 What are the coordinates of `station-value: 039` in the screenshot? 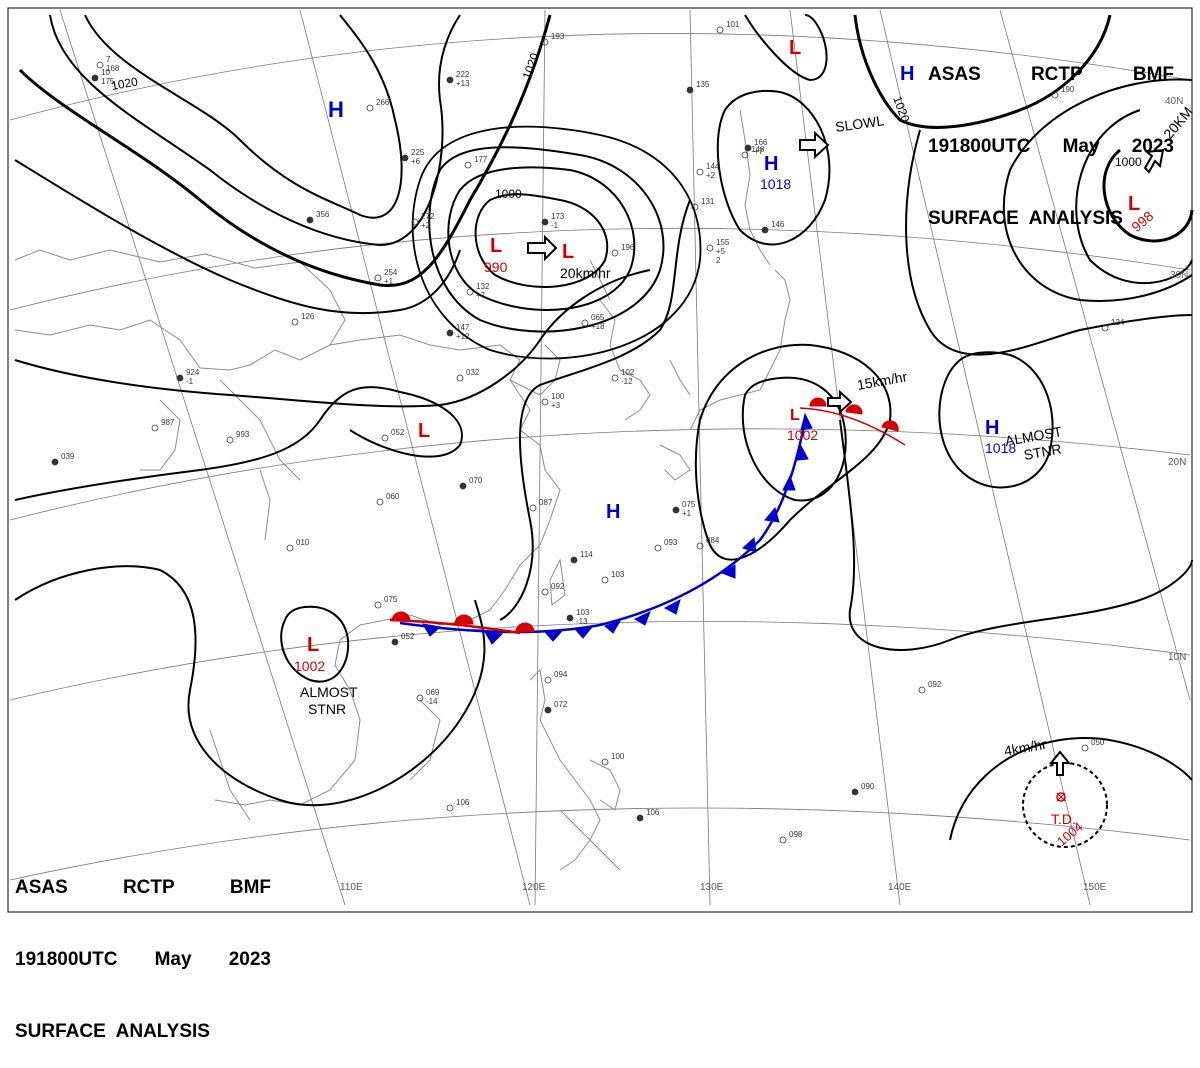 It's located at (68, 456).